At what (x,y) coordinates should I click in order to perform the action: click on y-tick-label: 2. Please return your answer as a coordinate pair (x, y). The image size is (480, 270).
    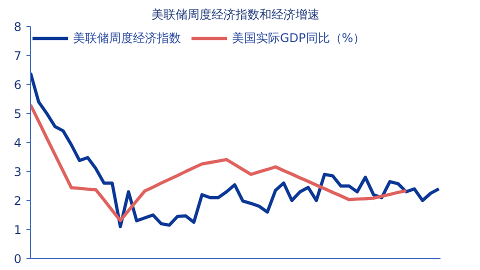
    Looking at the image, I should click on (18, 201).